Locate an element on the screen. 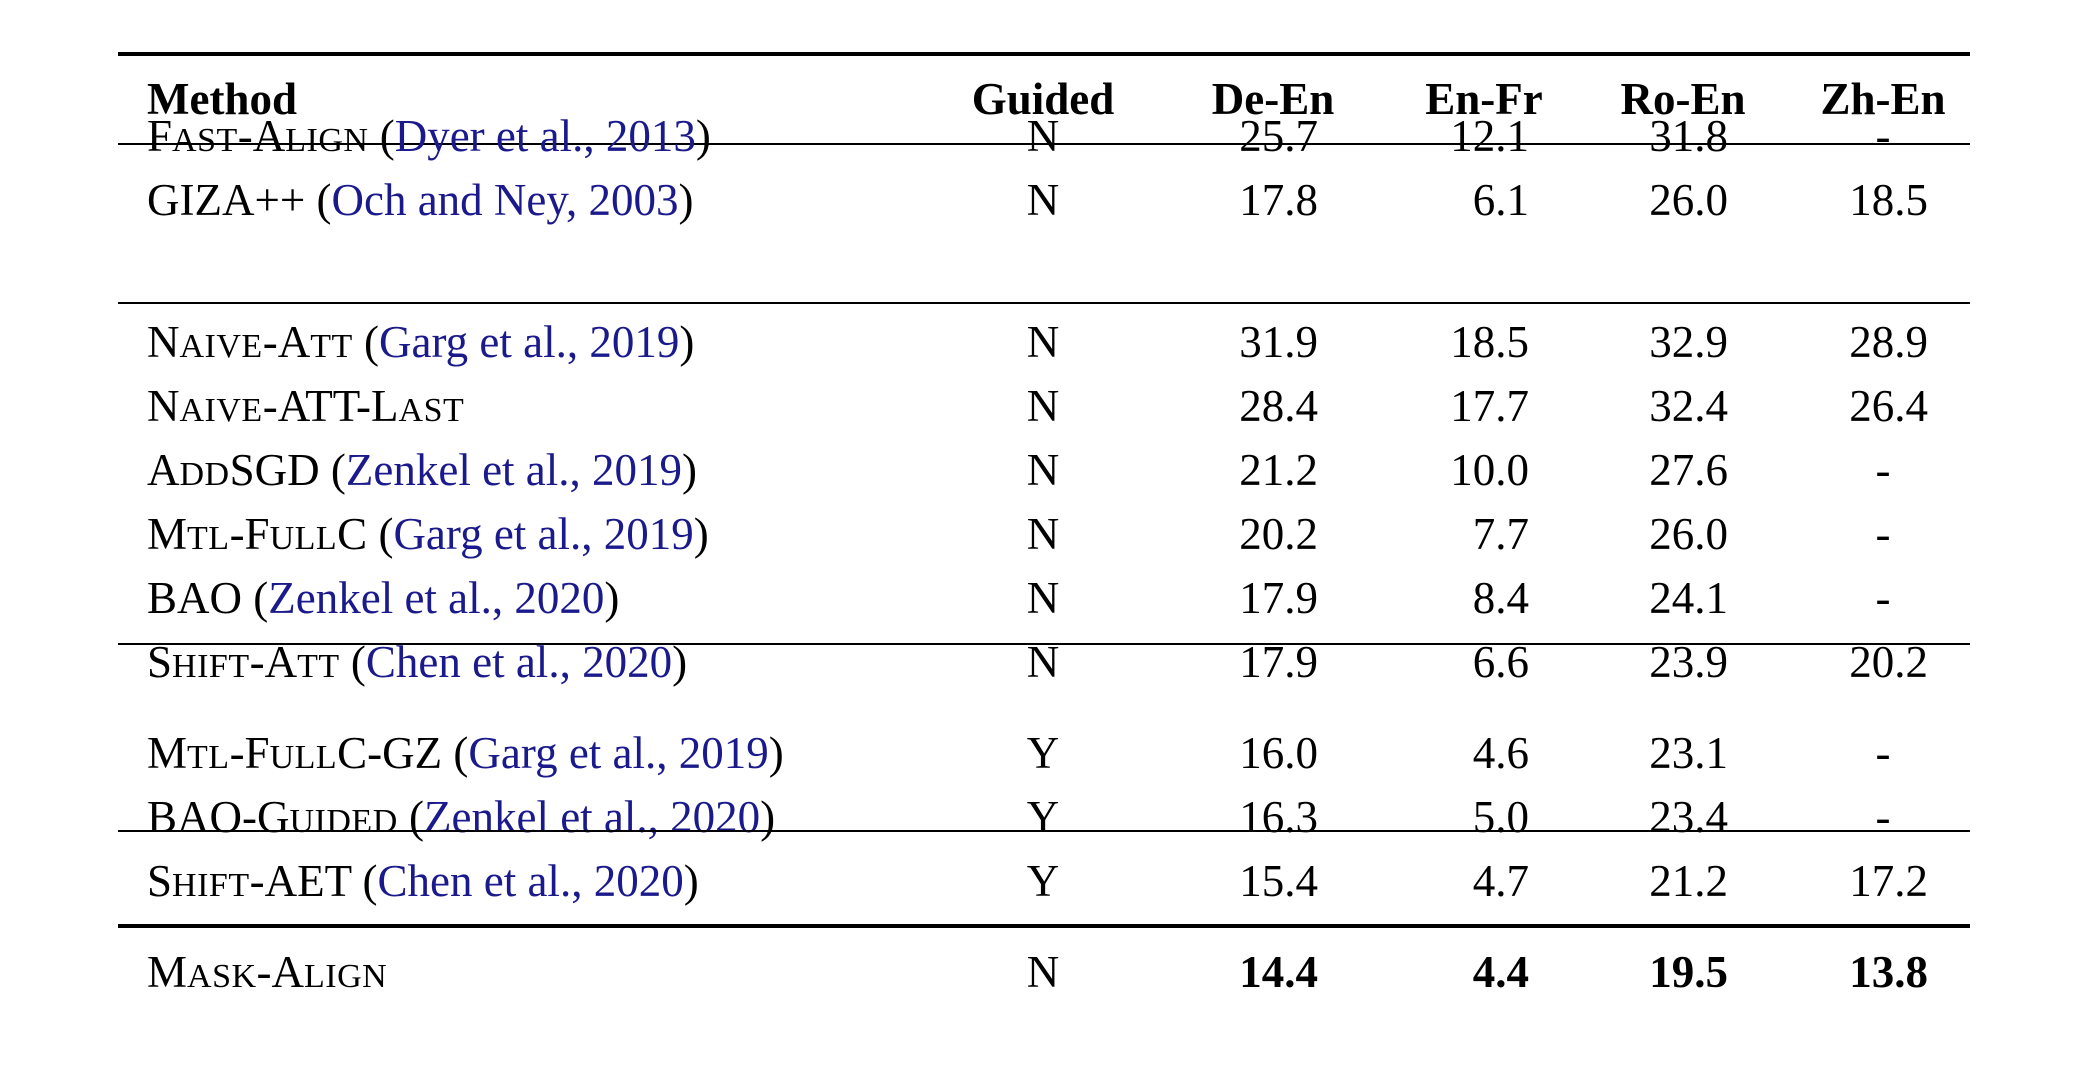  citation-link: Dyer et al., 2013 is located at coordinates (545, 136).